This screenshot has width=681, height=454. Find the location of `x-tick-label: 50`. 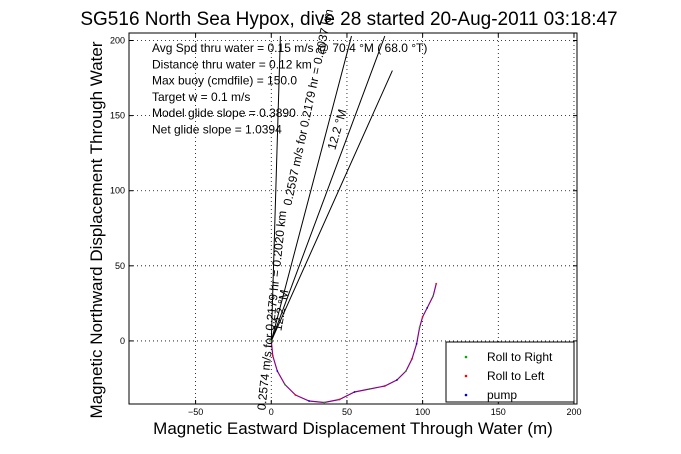

x-tick-label: 50 is located at coordinates (347, 412).